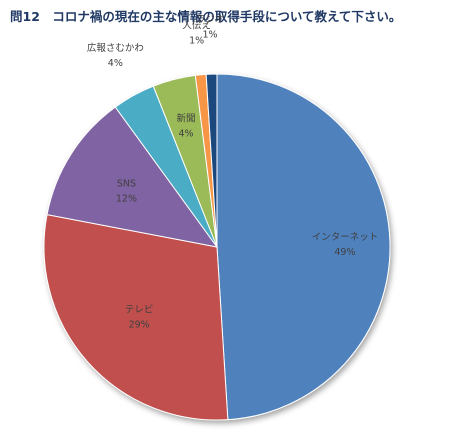 The width and height of the screenshot is (473, 443). I want to click on pie-slice-sns, so click(132, 177).